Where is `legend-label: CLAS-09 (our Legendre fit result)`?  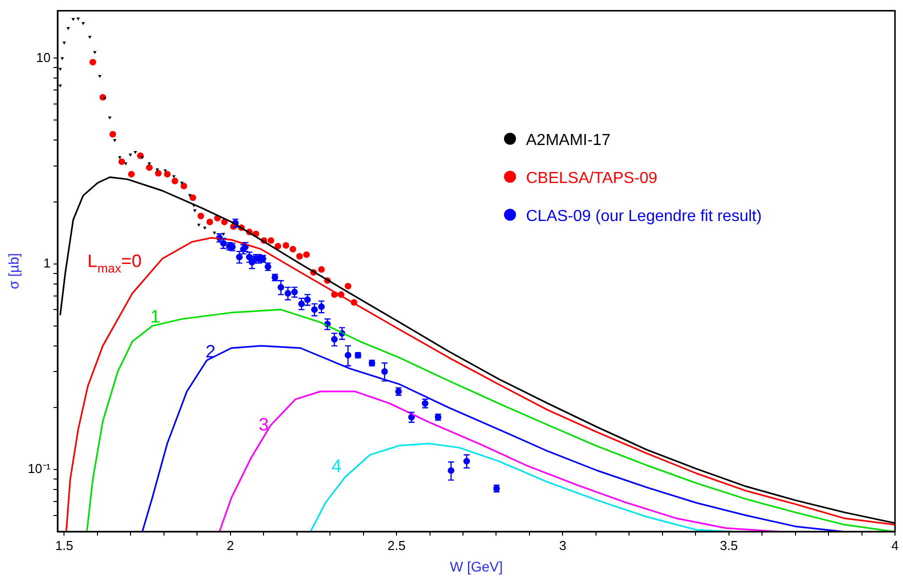 legend-label: CLAS-09 (our Legendre fit result) is located at coordinates (644, 216).